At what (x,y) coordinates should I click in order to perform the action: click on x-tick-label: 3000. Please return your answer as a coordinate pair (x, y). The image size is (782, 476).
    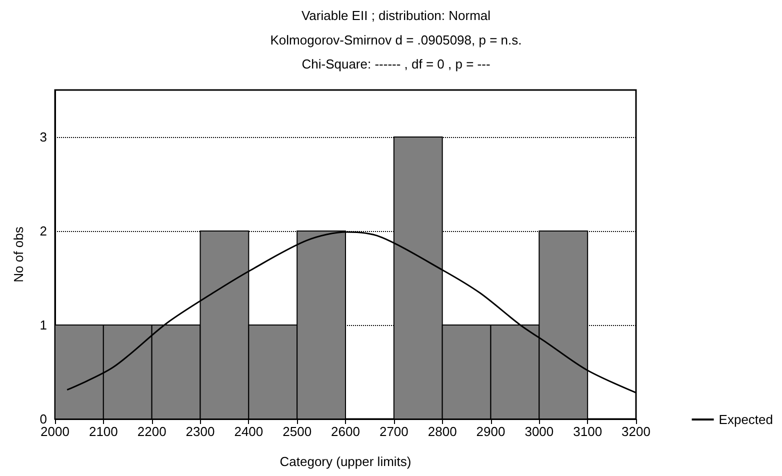
    Looking at the image, I should click on (539, 431).